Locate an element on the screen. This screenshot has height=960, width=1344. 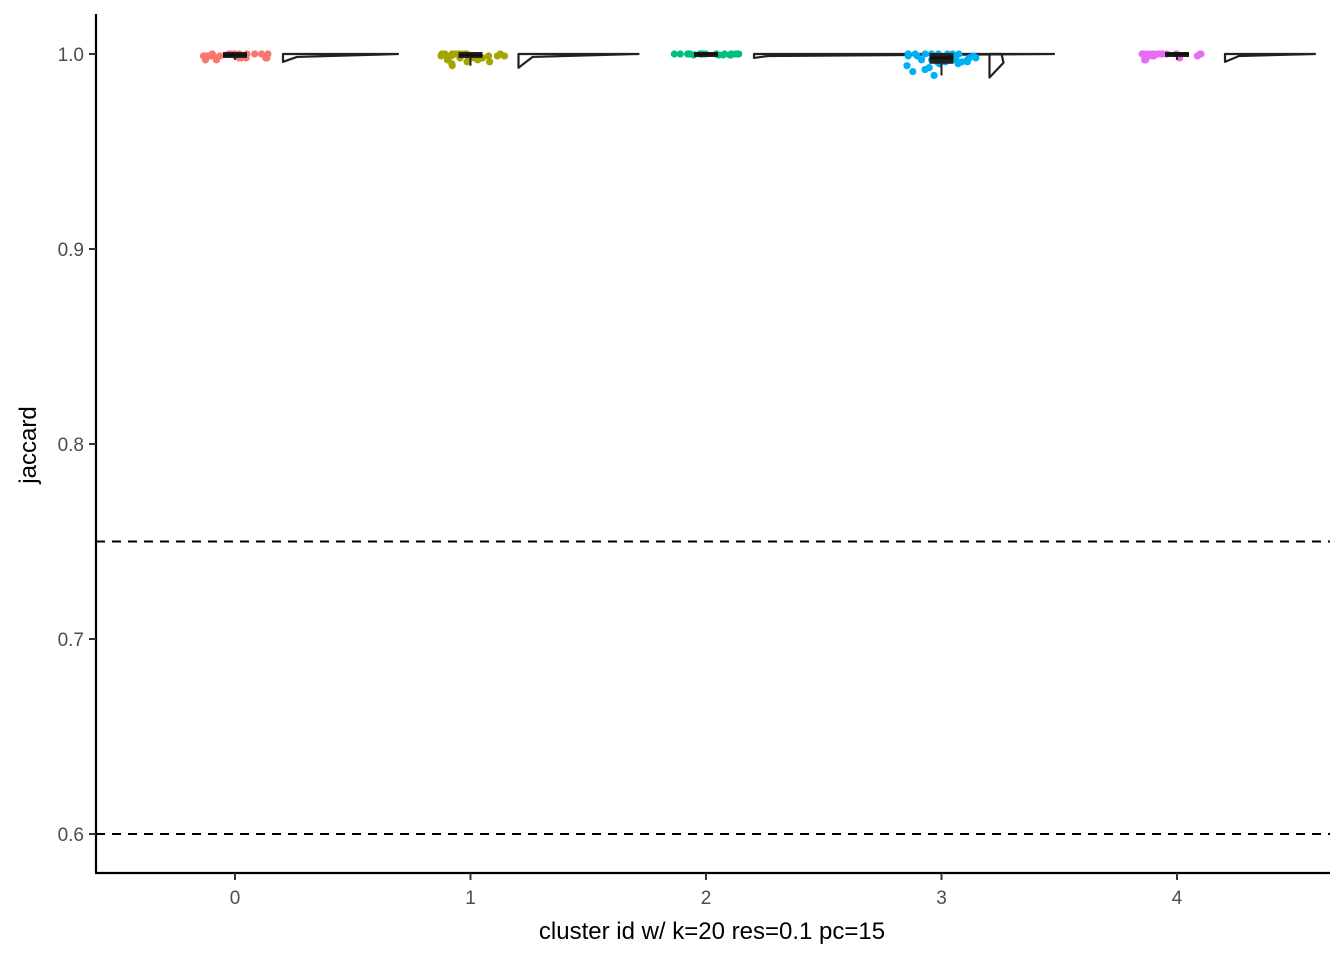
y-tick-label: 0.8 is located at coordinates (71, 445).